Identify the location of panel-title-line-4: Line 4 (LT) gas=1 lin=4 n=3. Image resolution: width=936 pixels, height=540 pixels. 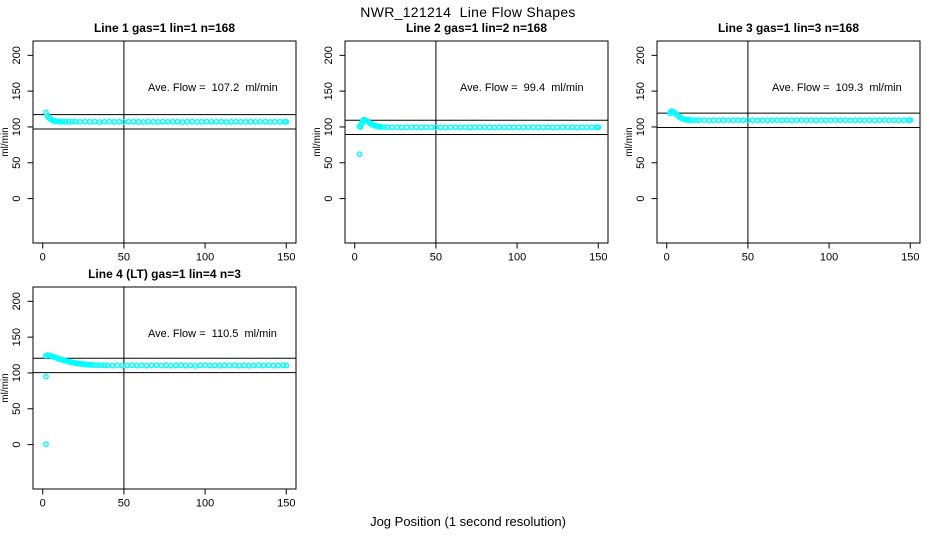
(164, 274).